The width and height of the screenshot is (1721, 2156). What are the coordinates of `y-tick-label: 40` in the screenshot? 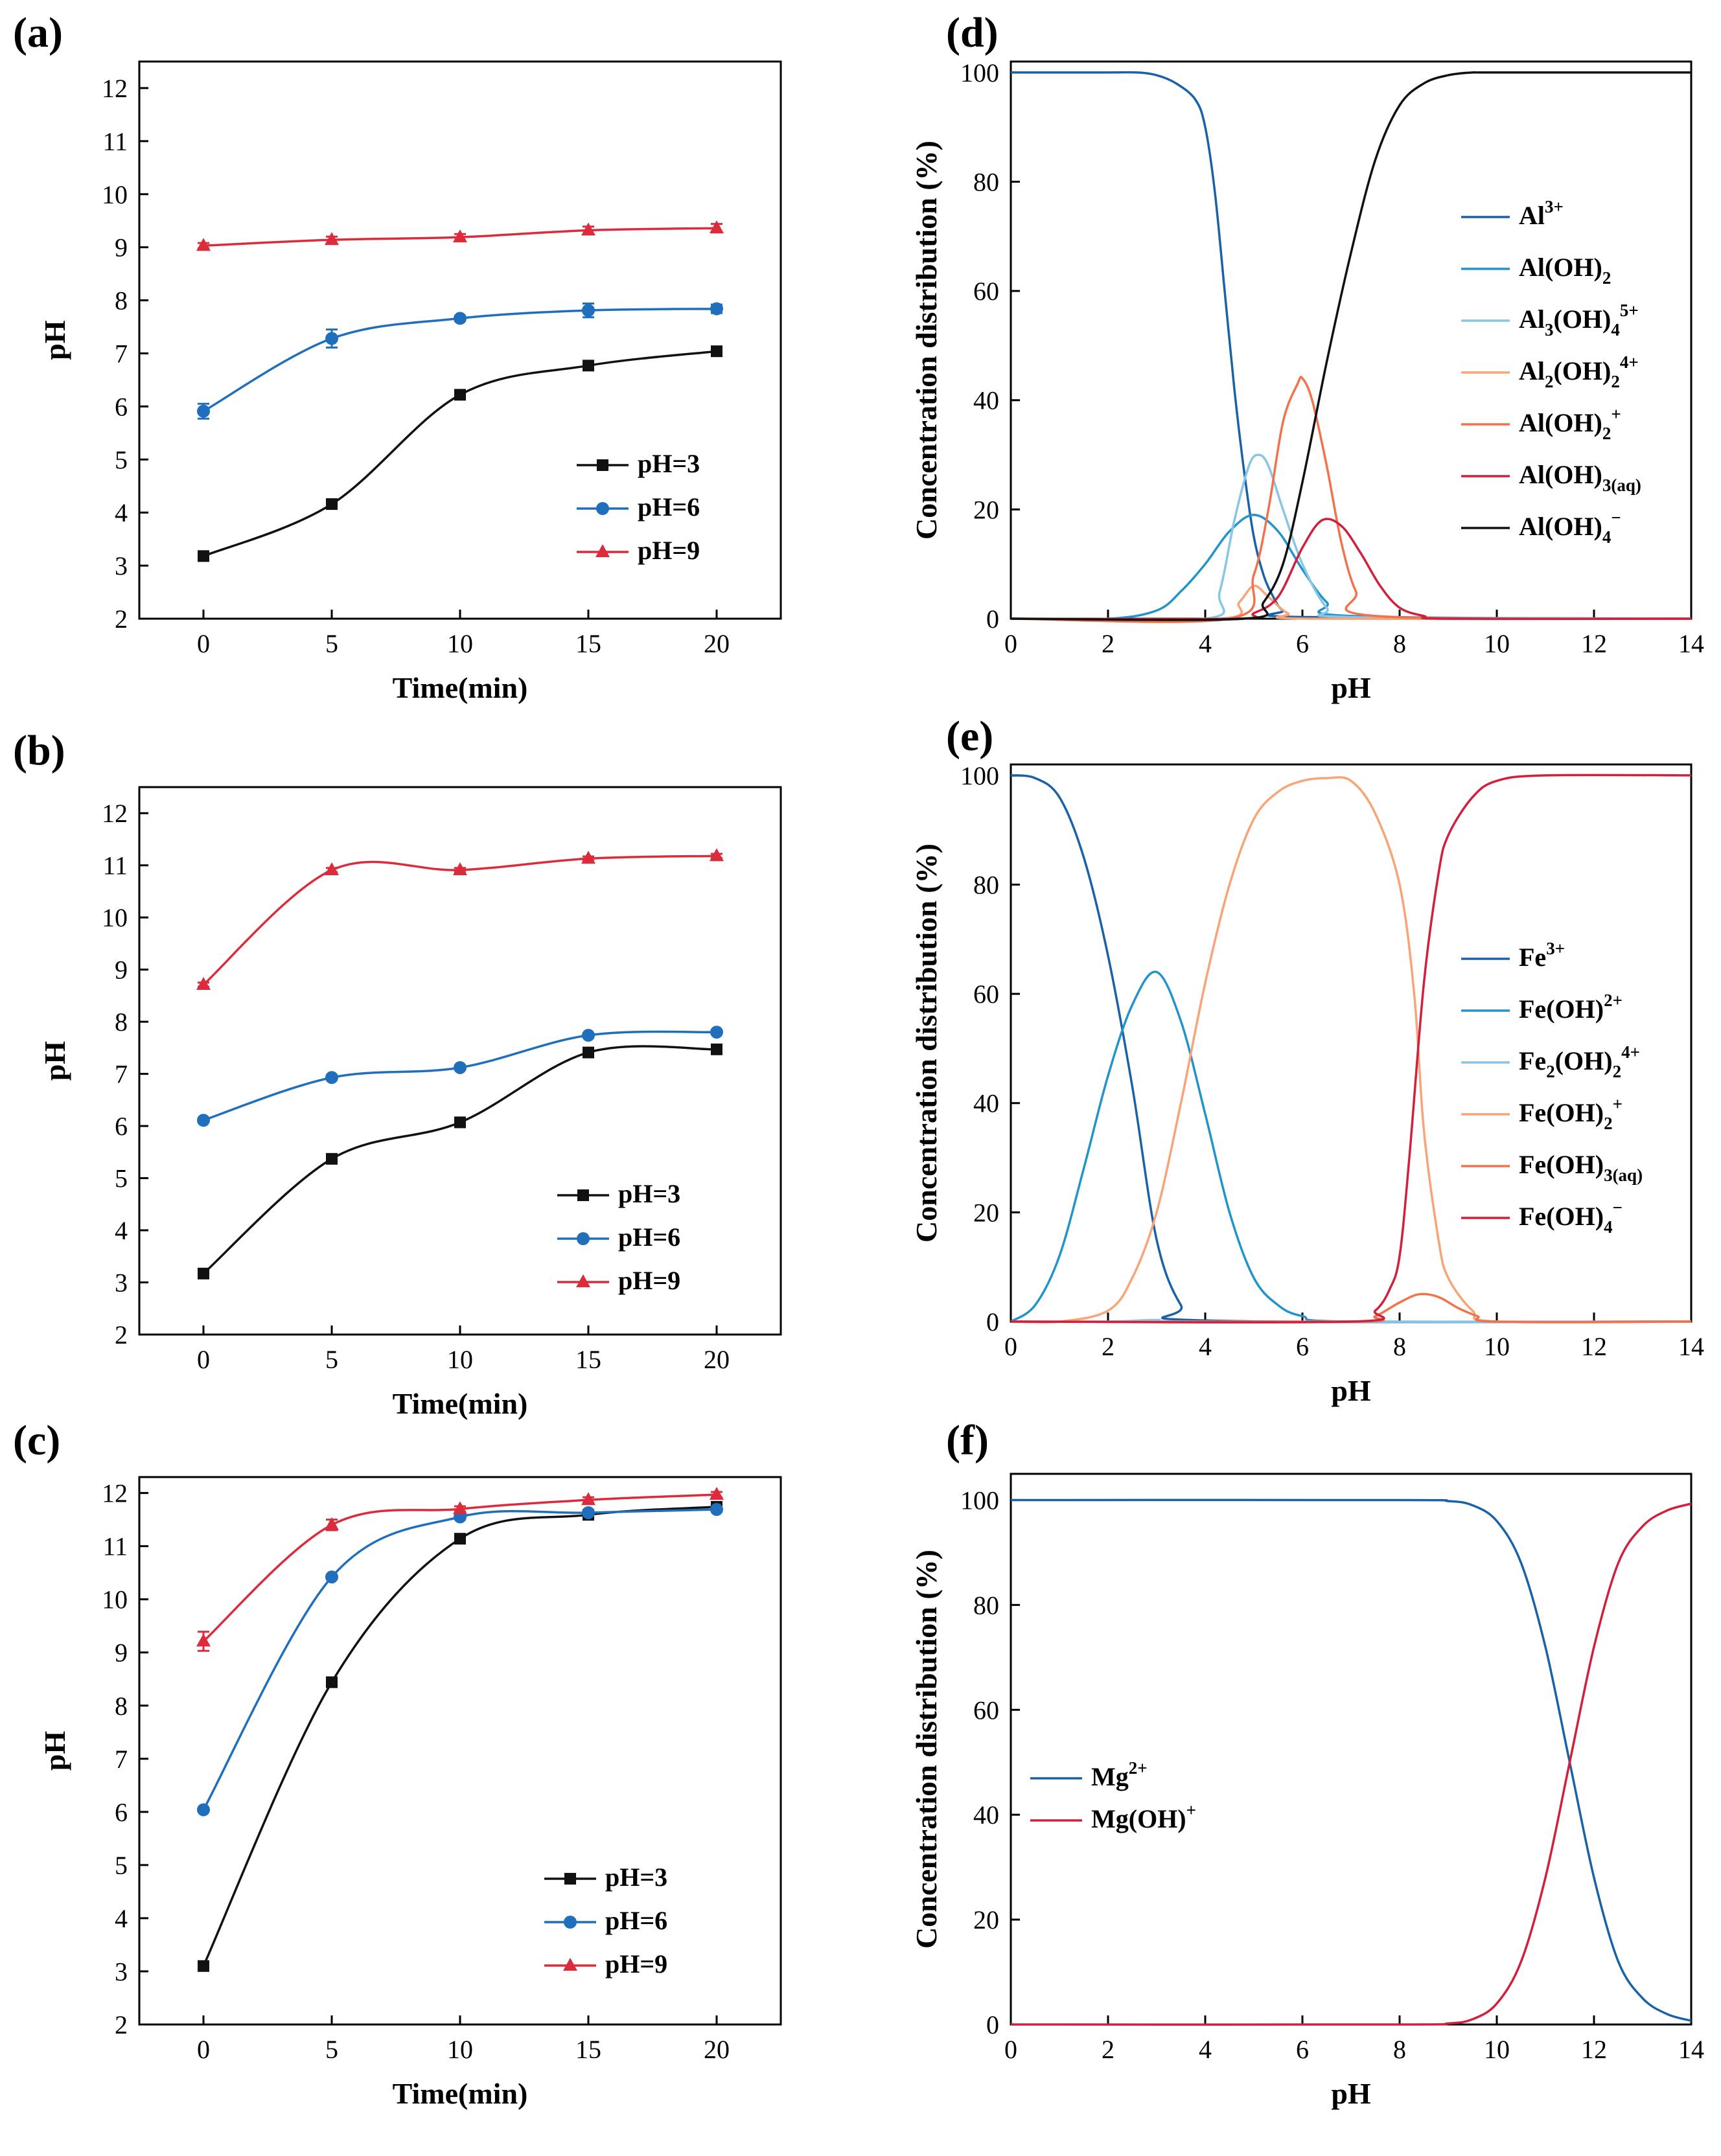 It's located at (986, 400).